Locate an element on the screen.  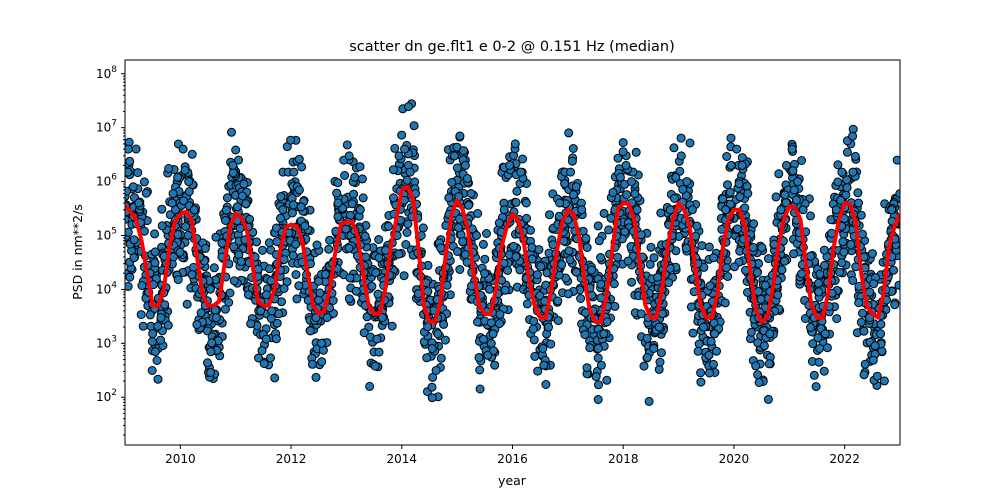
y-tick-label: 108 is located at coordinates (106, 73).